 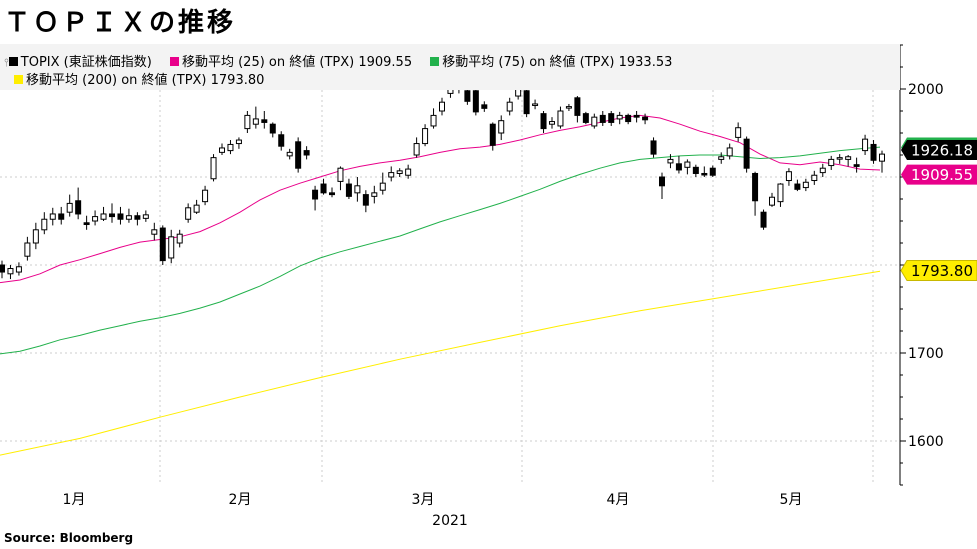 What do you see at coordinates (942, 175) in the screenshot?
I see `price-tag-label: 1909.55` at bounding box center [942, 175].